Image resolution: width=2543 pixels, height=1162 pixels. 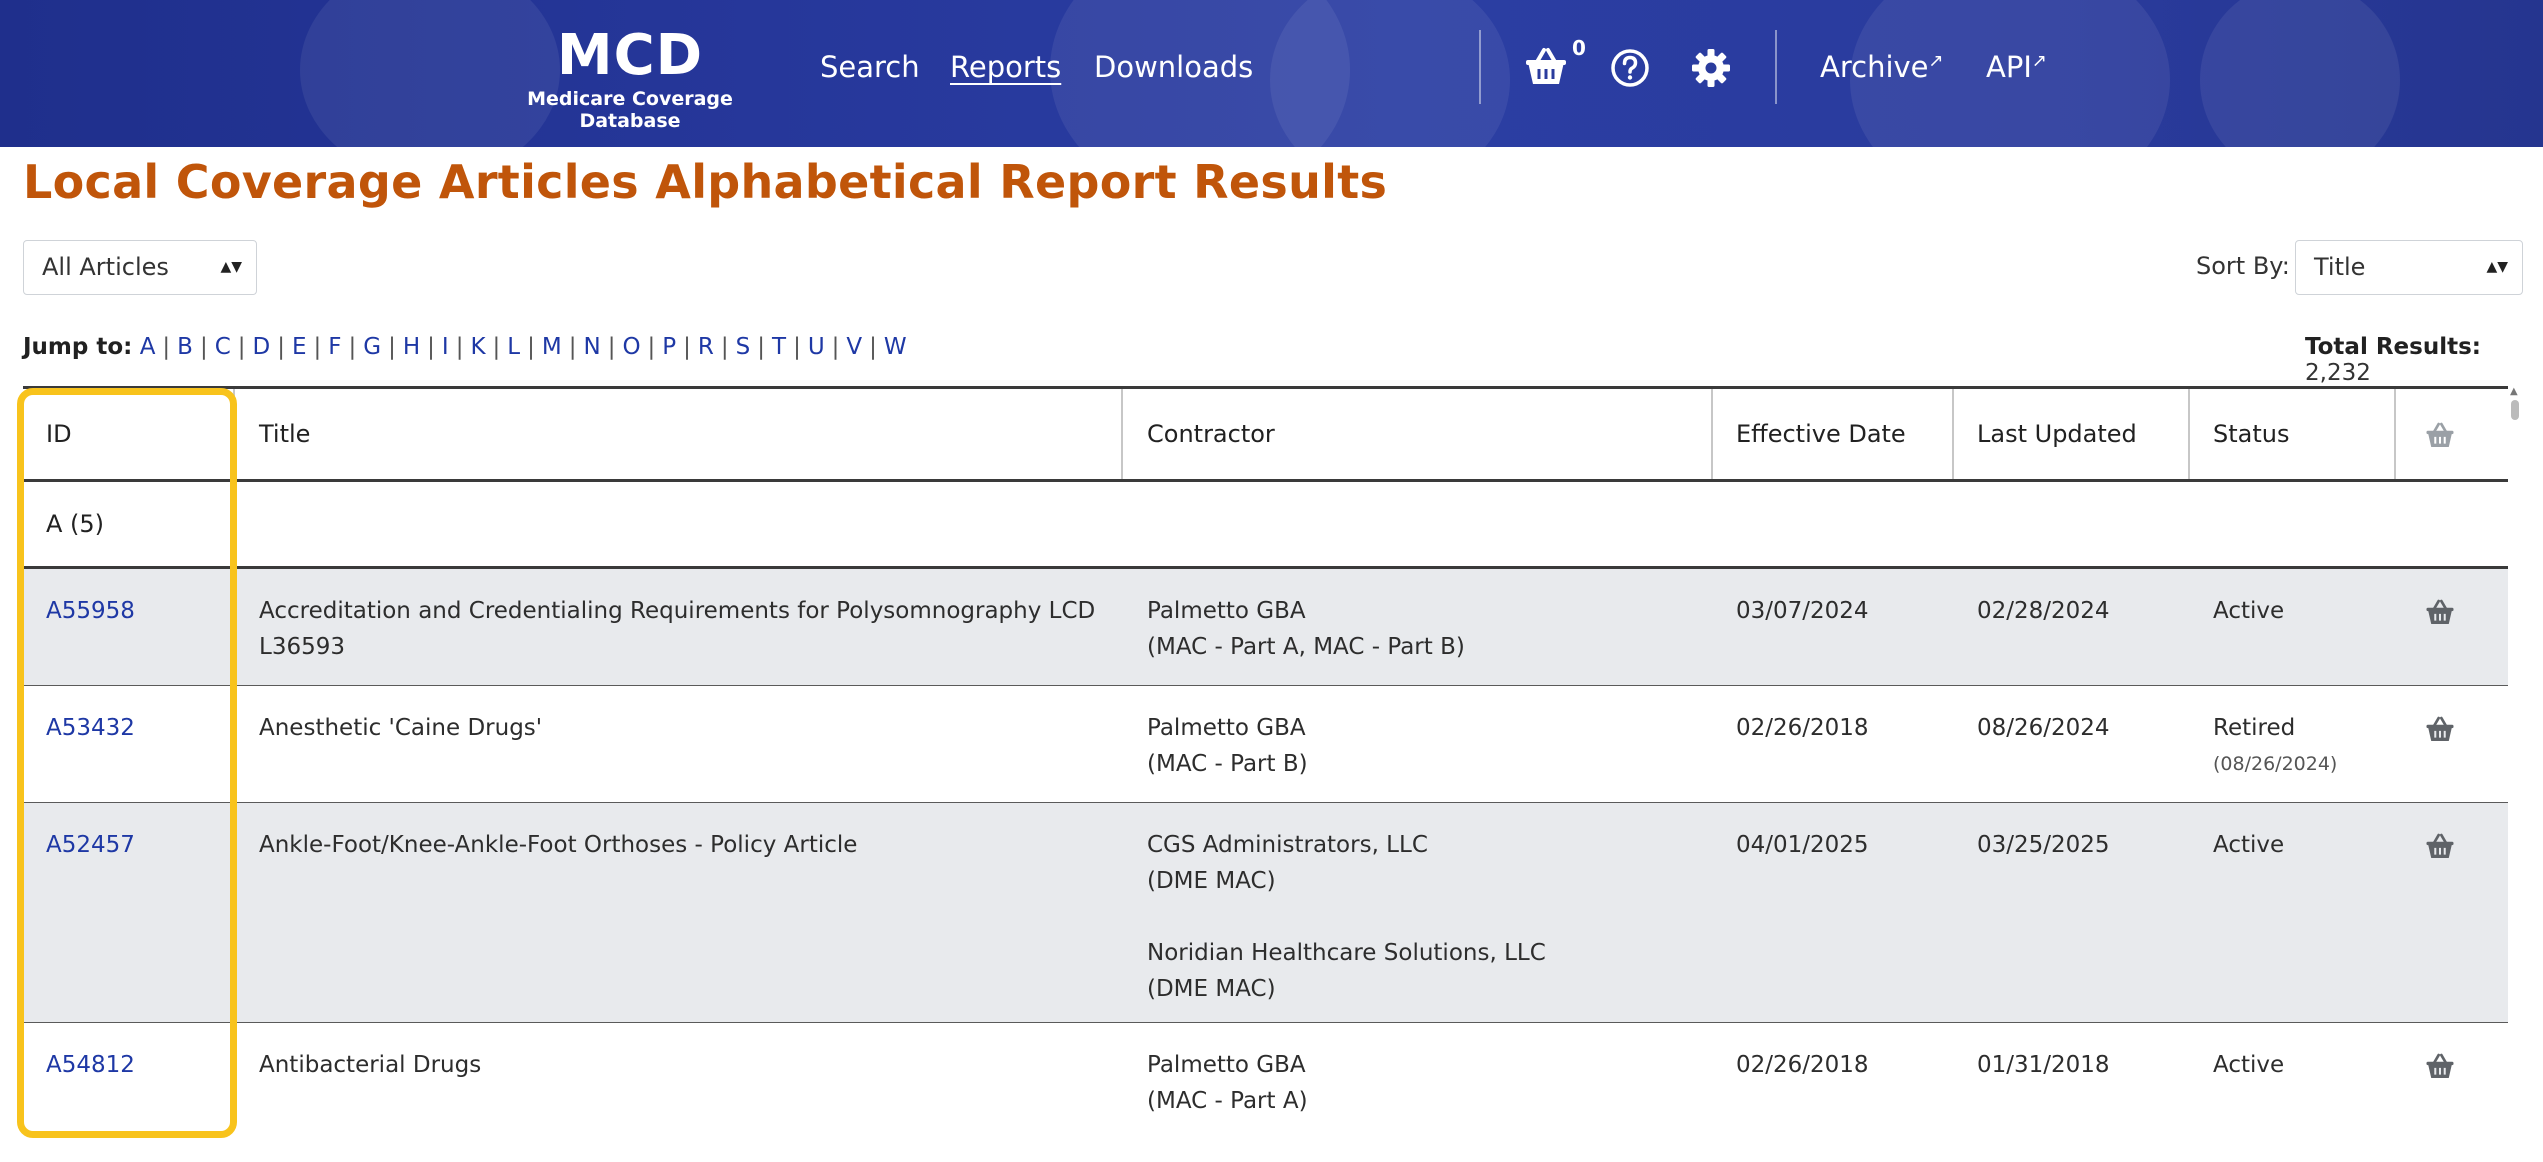 What do you see at coordinates (2515, 410) in the screenshot?
I see `scrollbar-thumb` at bounding box center [2515, 410].